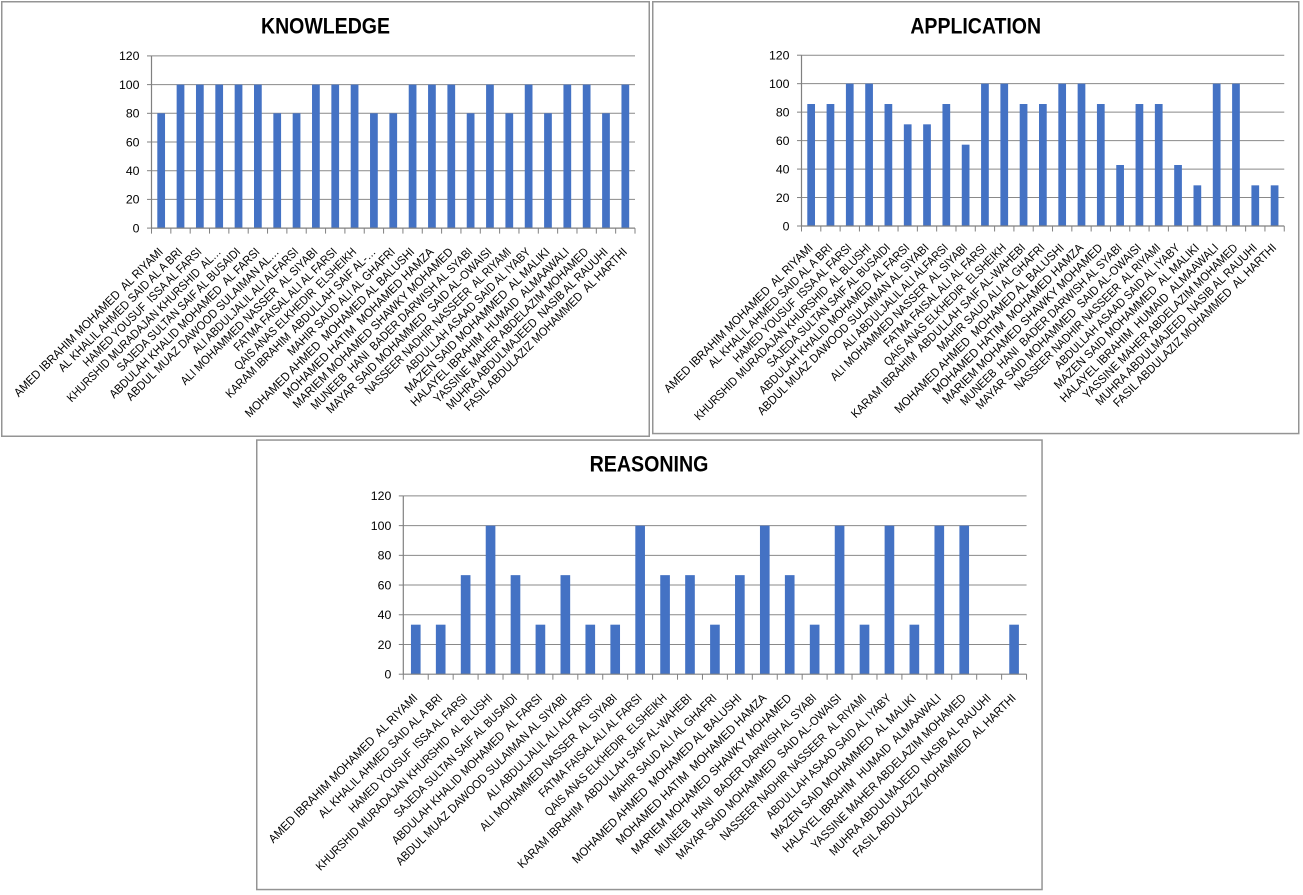  Describe the element at coordinates (975, 26) in the screenshot. I see `svg-text: APPLICATION` at that location.